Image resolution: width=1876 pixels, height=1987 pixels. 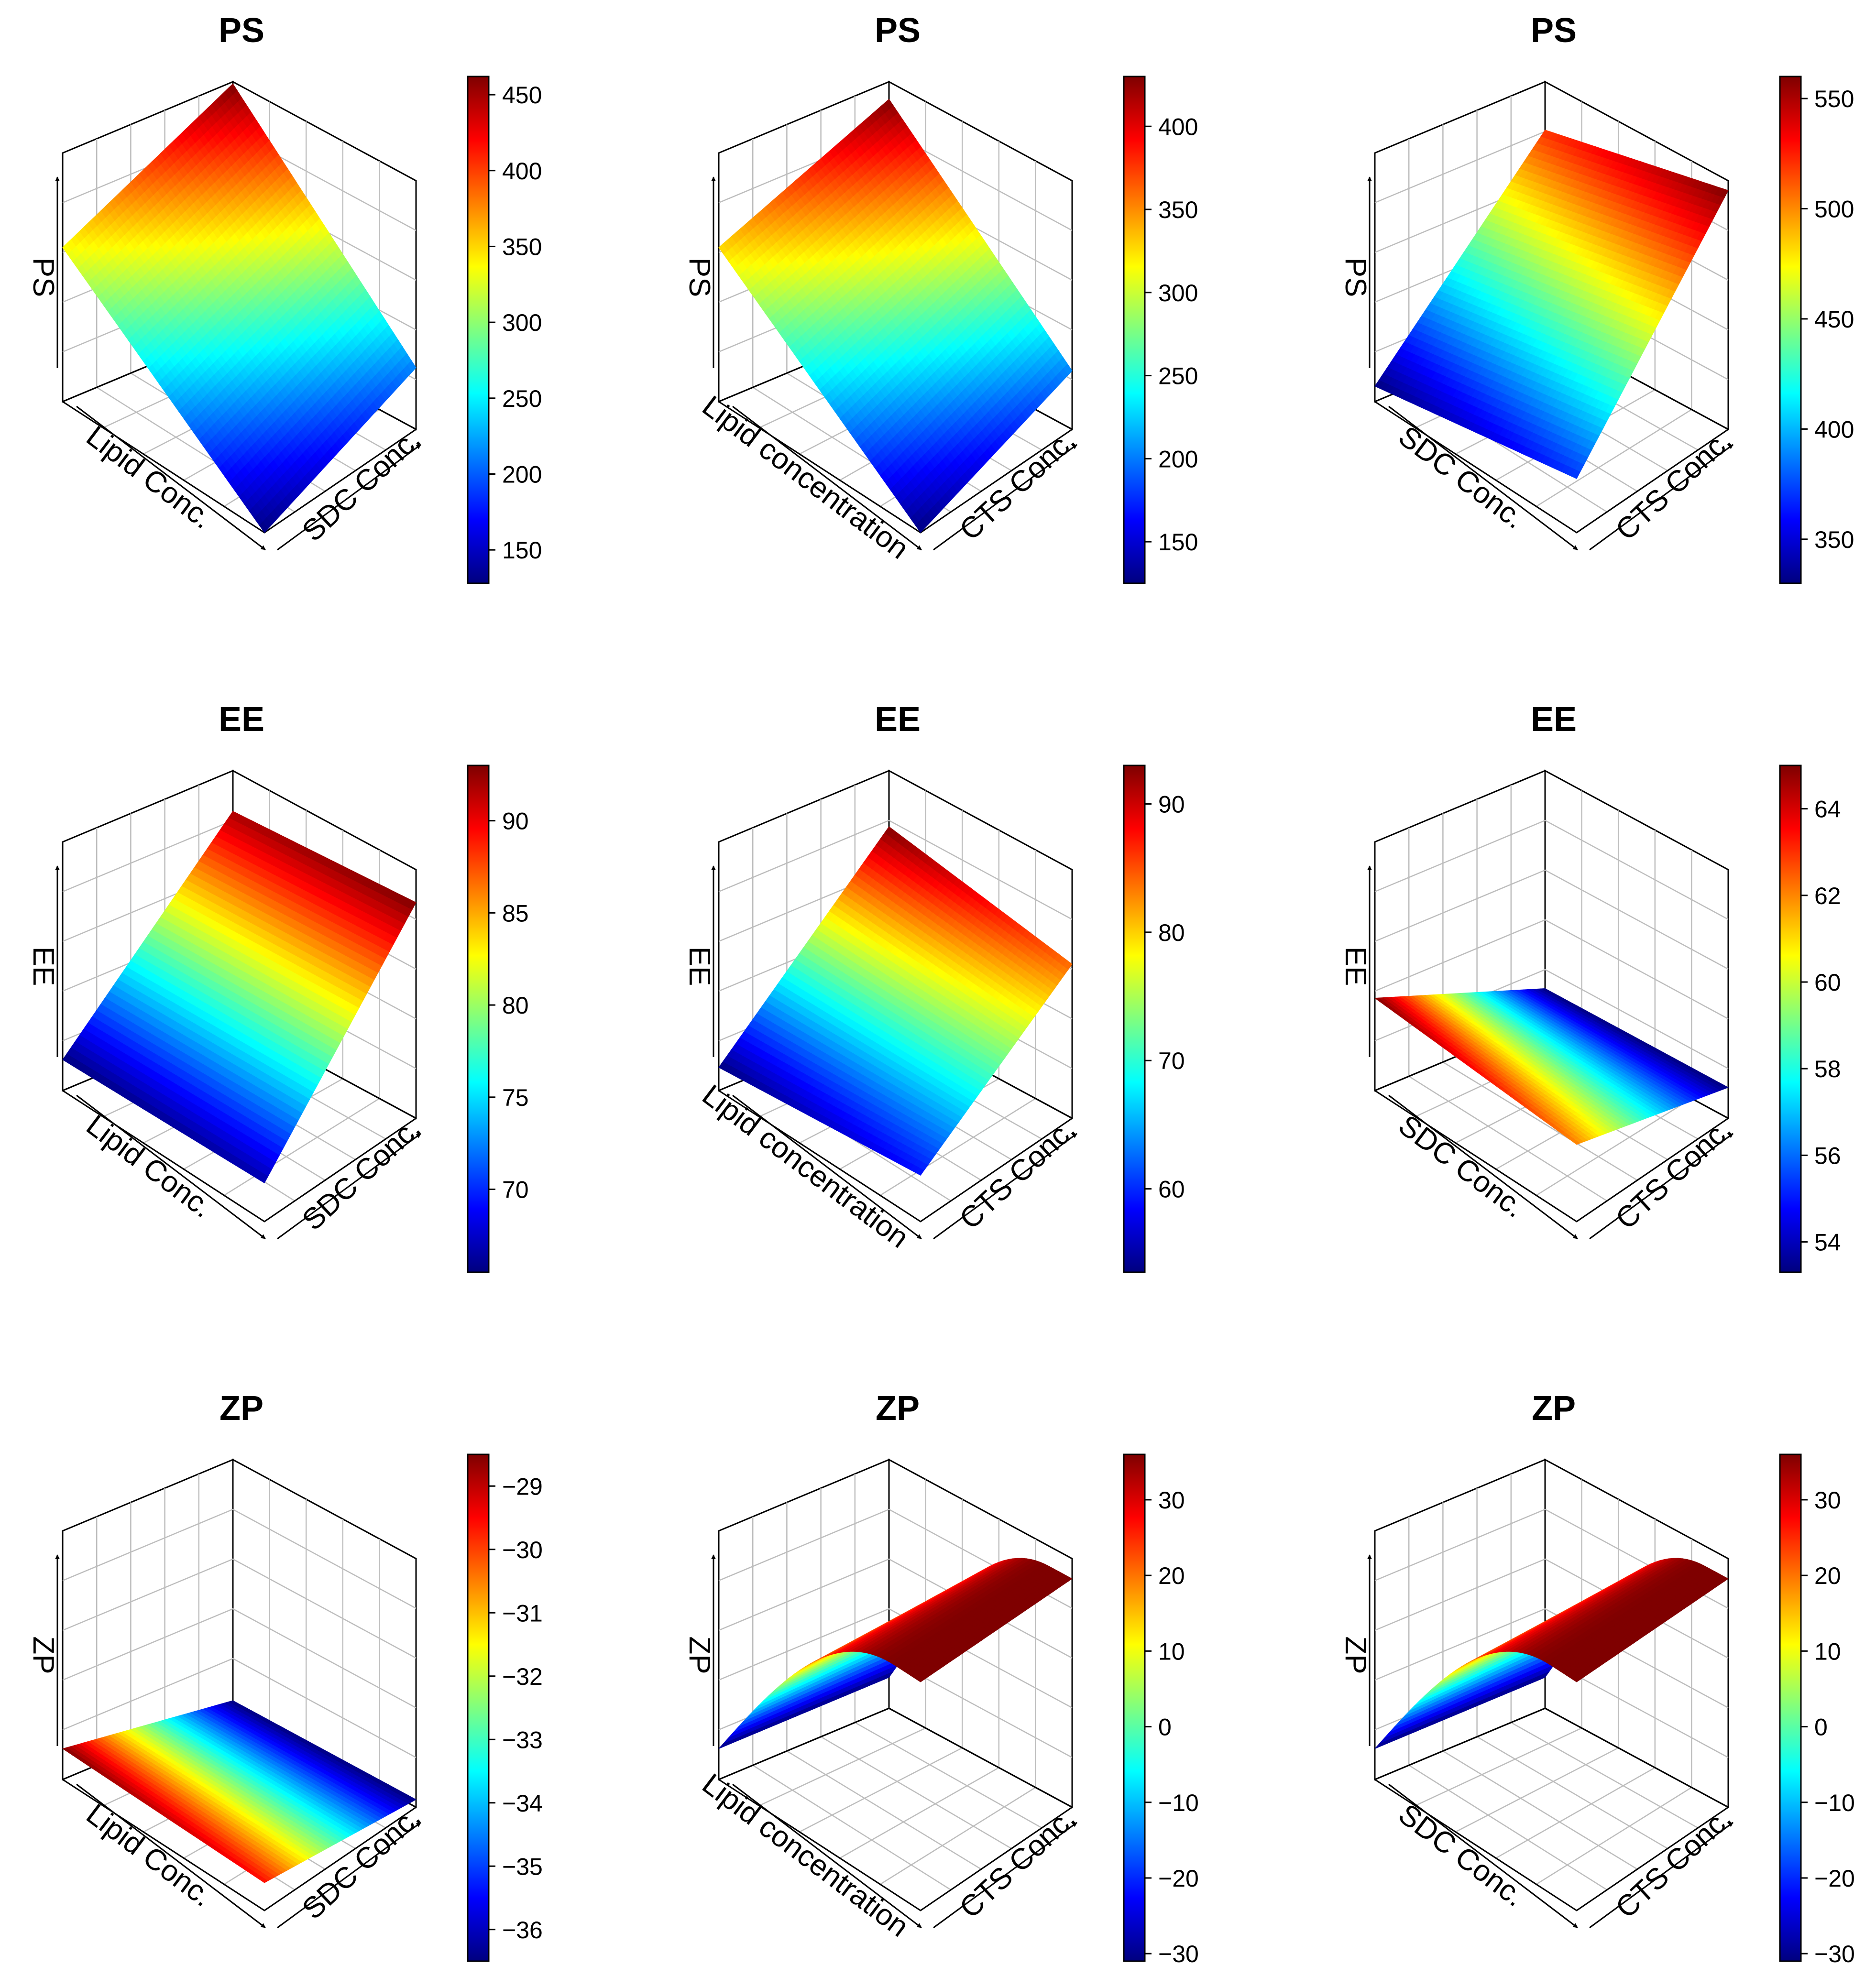 I want to click on colorbar: 350 400 450 500 550, so click(x=1817, y=330).